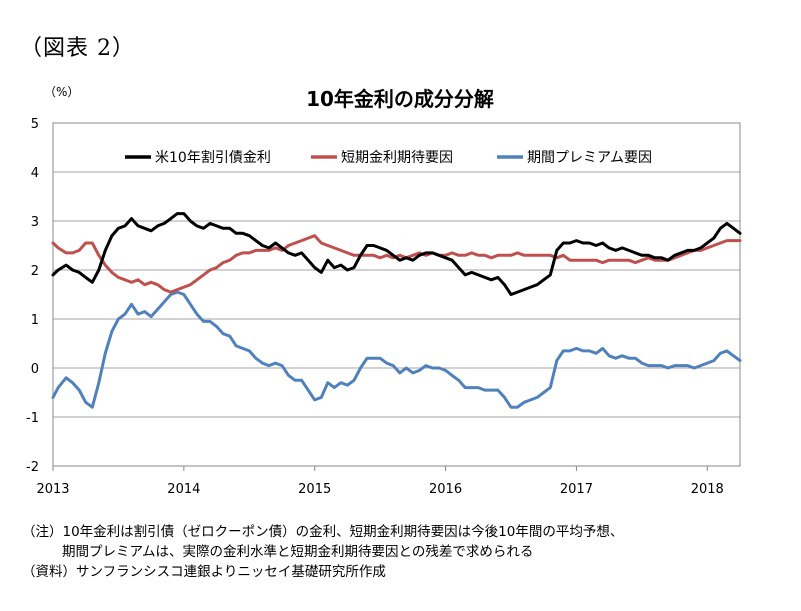 This screenshot has width=801, height=611. Describe the element at coordinates (32, 418) in the screenshot. I see `y-tick-label: -1` at that location.